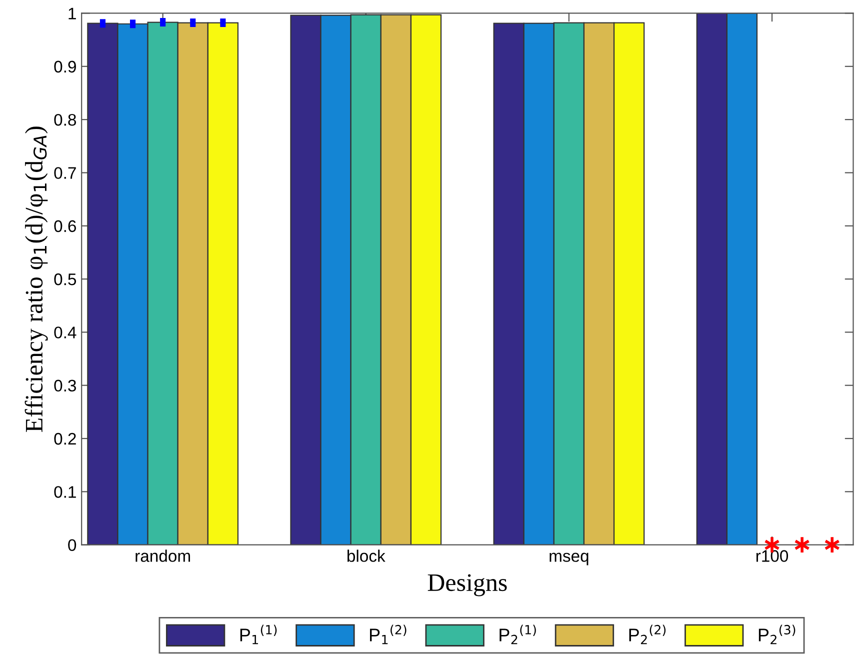 This screenshot has height=662, width=868. What do you see at coordinates (65, 66) in the screenshot?
I see `y-tick-label: 0.9` at bounding box center [65, 66].